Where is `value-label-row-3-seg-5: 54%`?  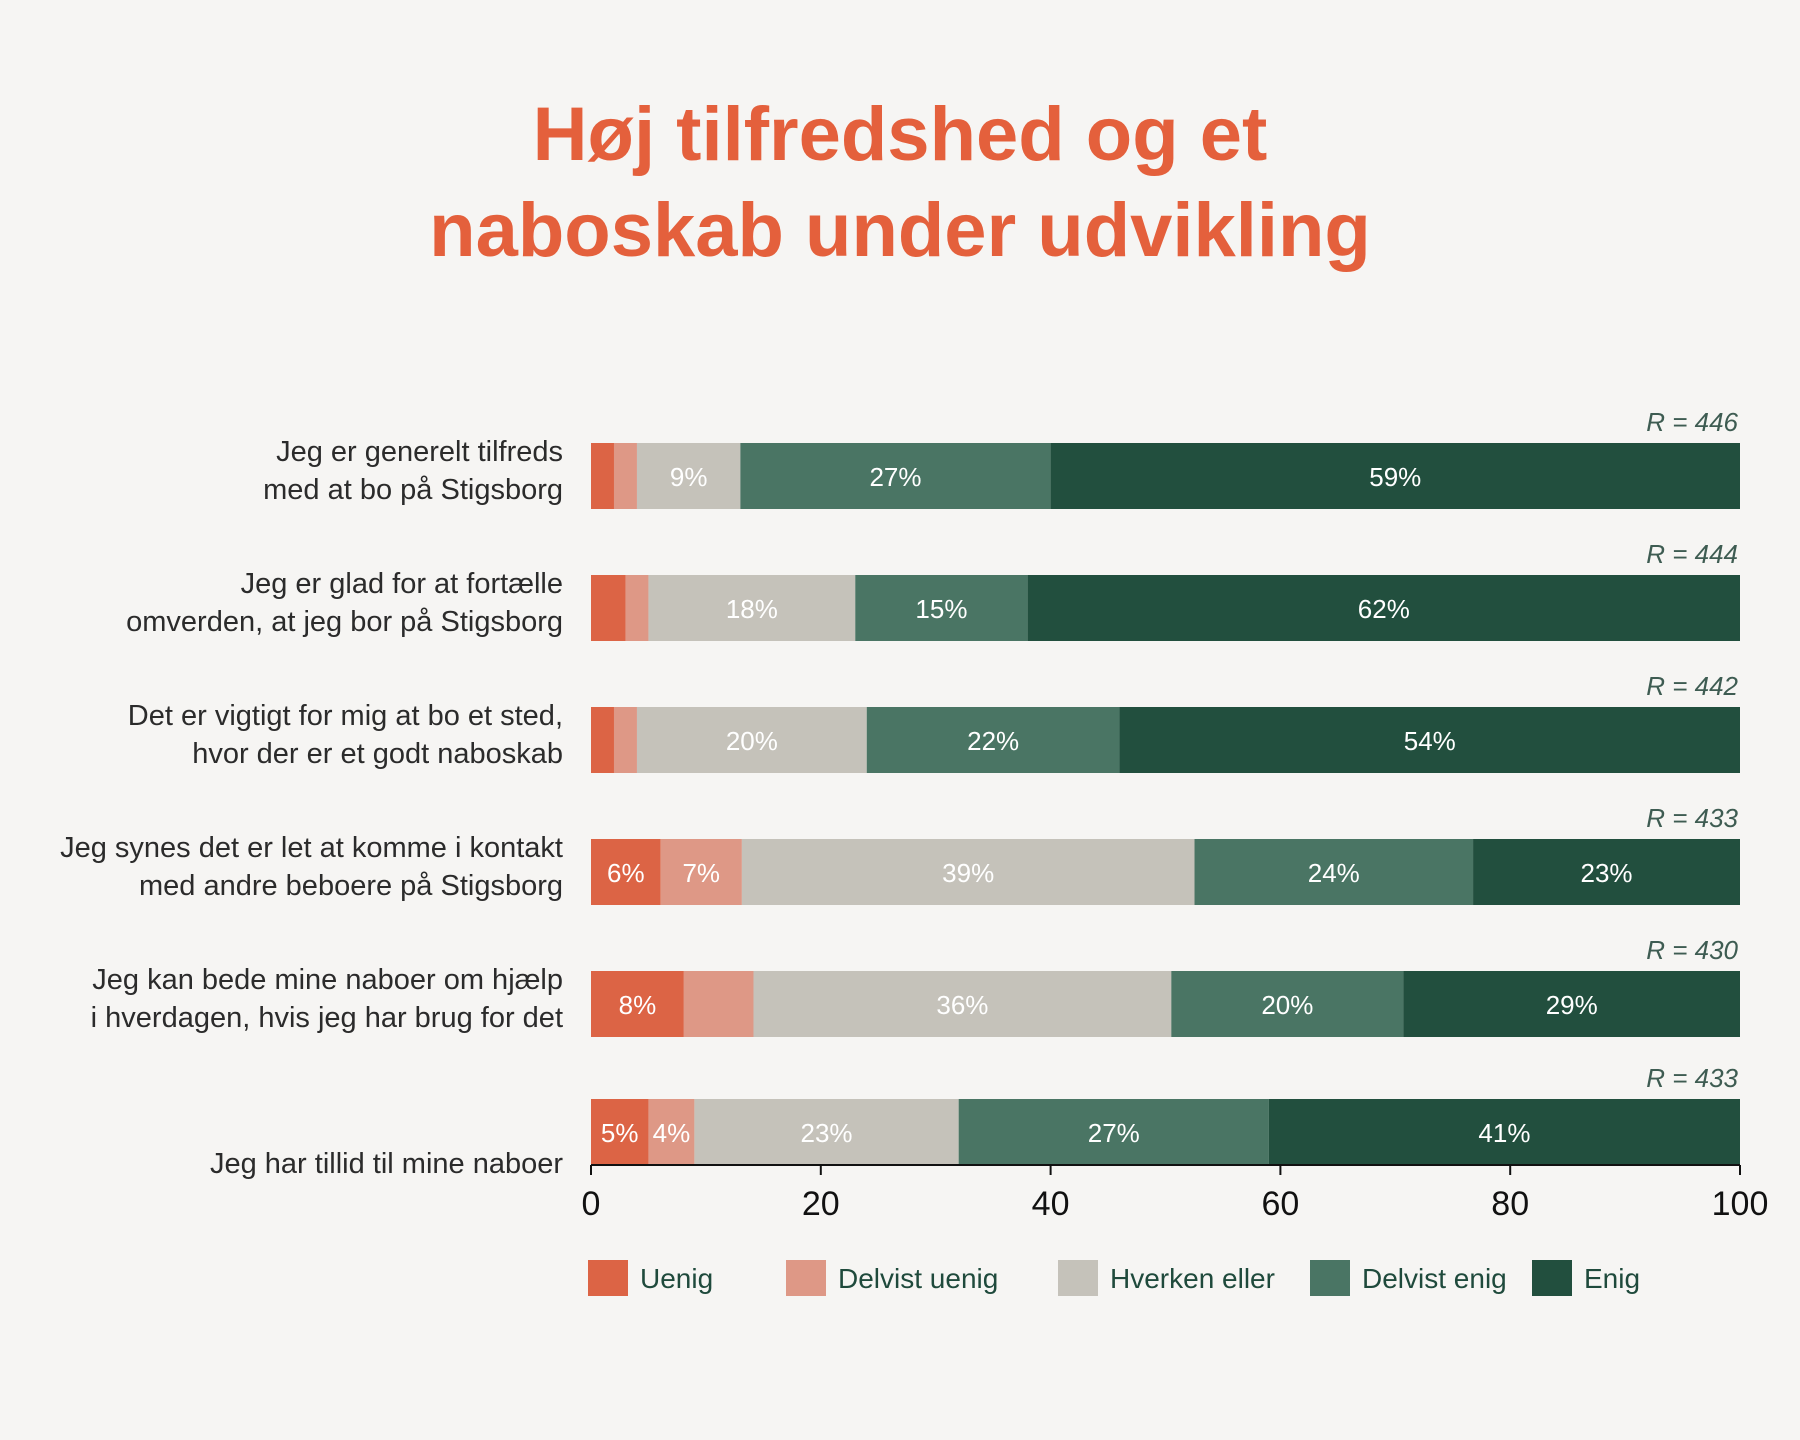 value-label-row-3-seg-5: 54% is located at coordinates (1430, 741).